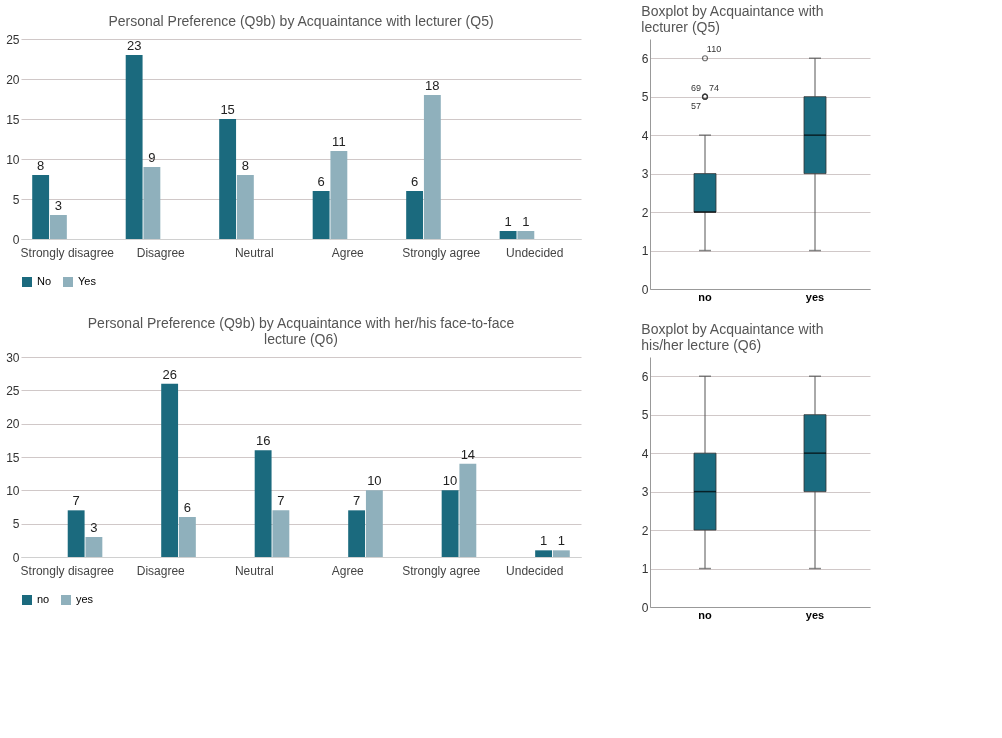 Image resolution: width=1002 pixels, height=738 pixels. Describe the element at coordinates (301, 21) in the screenshot. I see `chart-title: Personal Preference (Q9b) by Acquaintance with lecturer (Q5)` at that location.